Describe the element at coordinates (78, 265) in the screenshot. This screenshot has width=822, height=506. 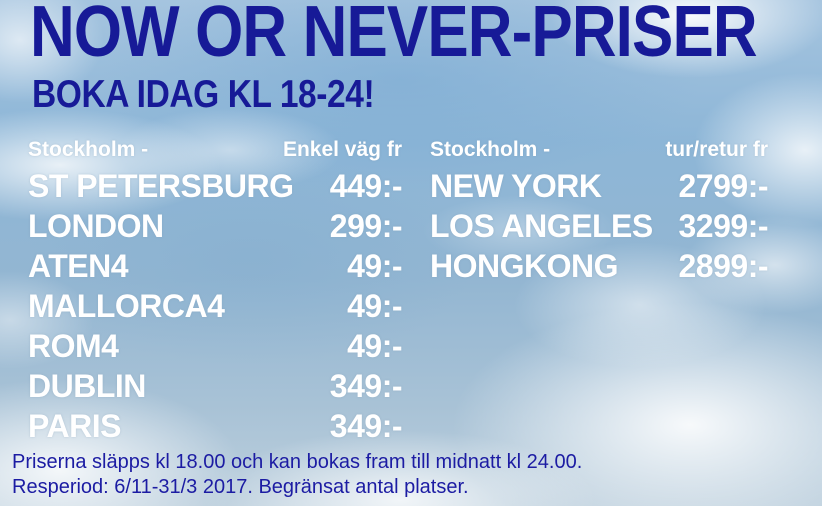
I see `destination-label: ATEN4` at that location.